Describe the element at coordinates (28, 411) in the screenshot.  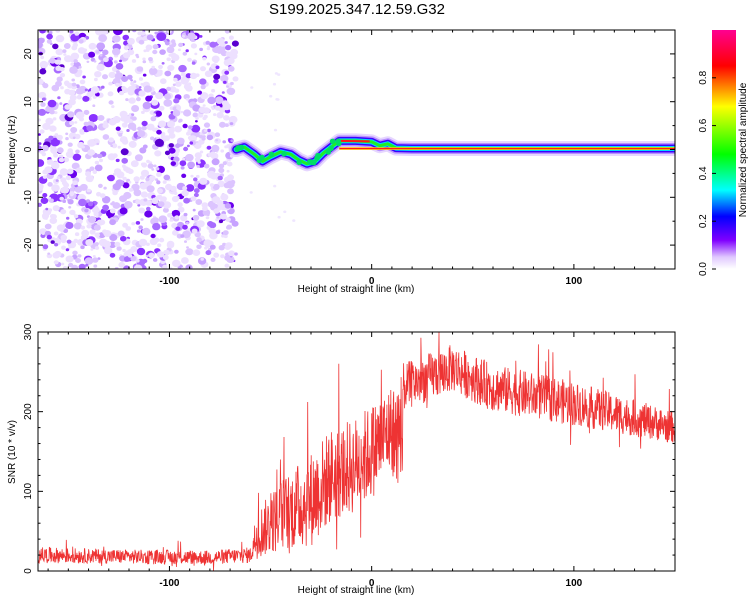
I see `y-tick-label: 200` at that location.